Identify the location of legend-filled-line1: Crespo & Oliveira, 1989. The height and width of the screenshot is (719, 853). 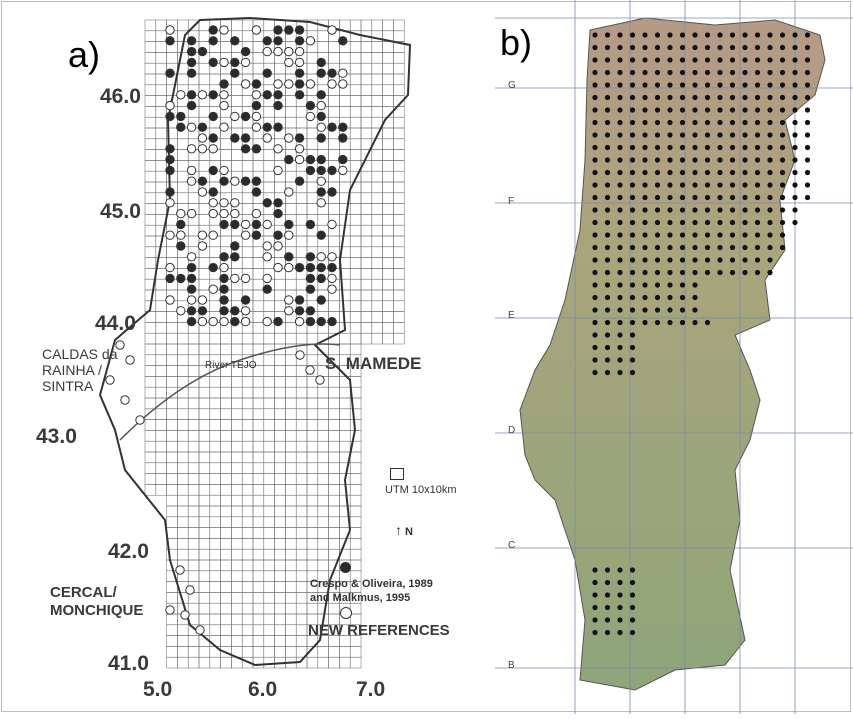
(371, 584).